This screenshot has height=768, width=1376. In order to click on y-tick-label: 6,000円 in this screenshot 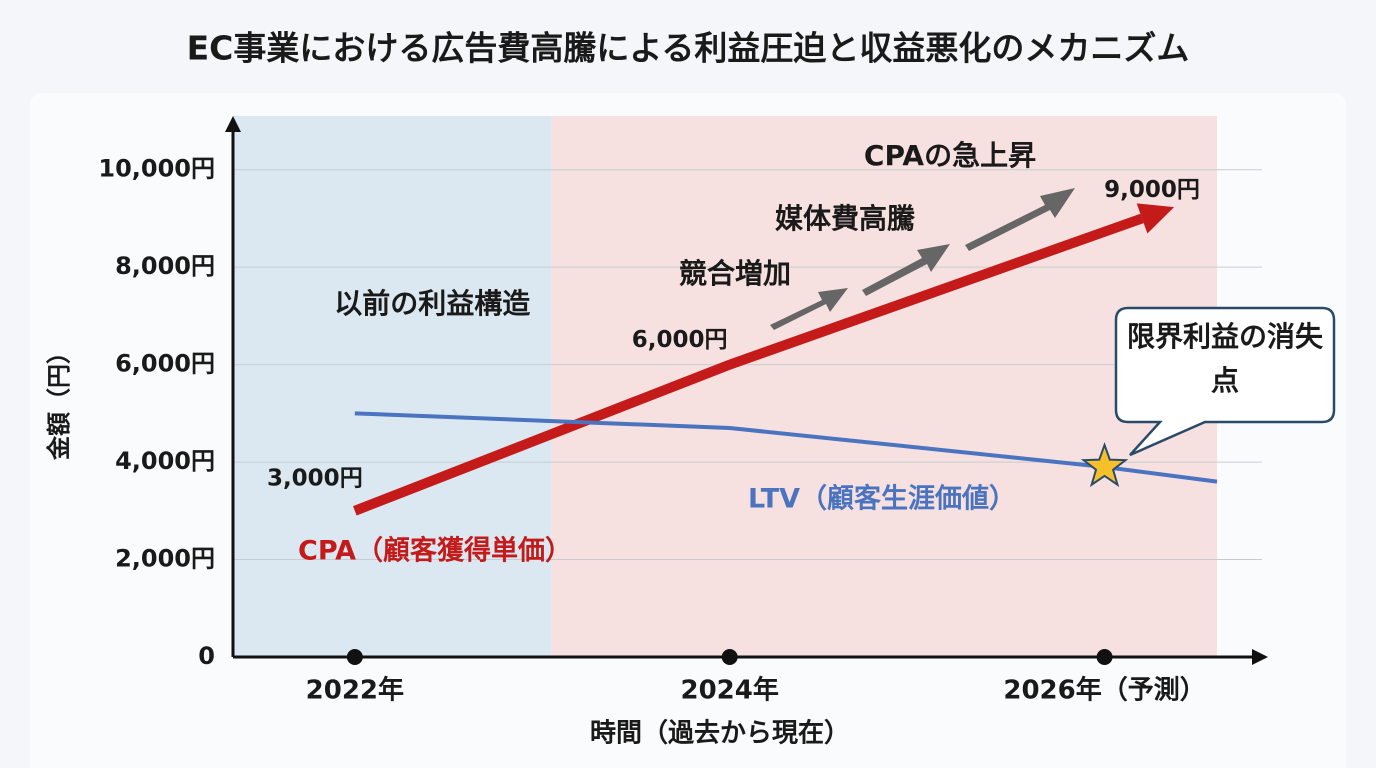, I will do `click(165, 364)`.